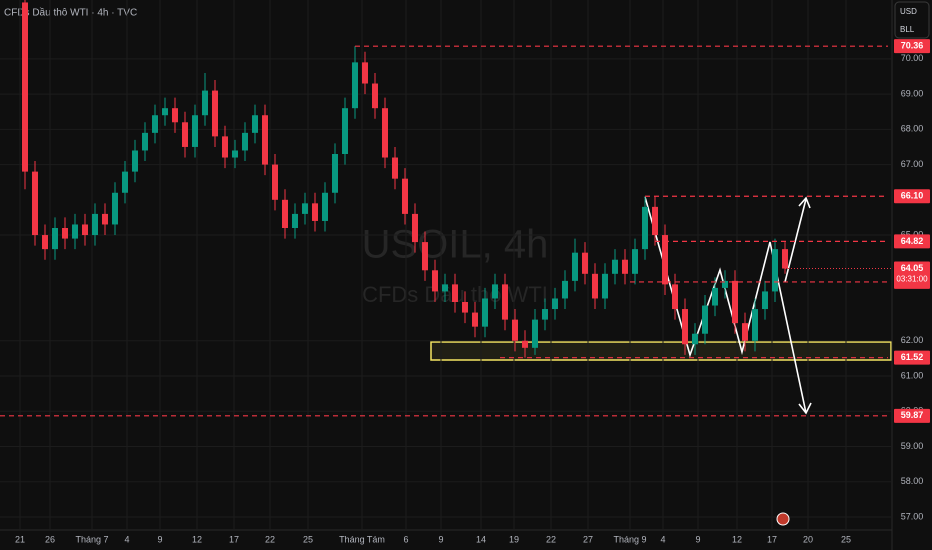  Describe the element at coordinates (912, 20) in the screenshot. I see `unit-box` at that location.